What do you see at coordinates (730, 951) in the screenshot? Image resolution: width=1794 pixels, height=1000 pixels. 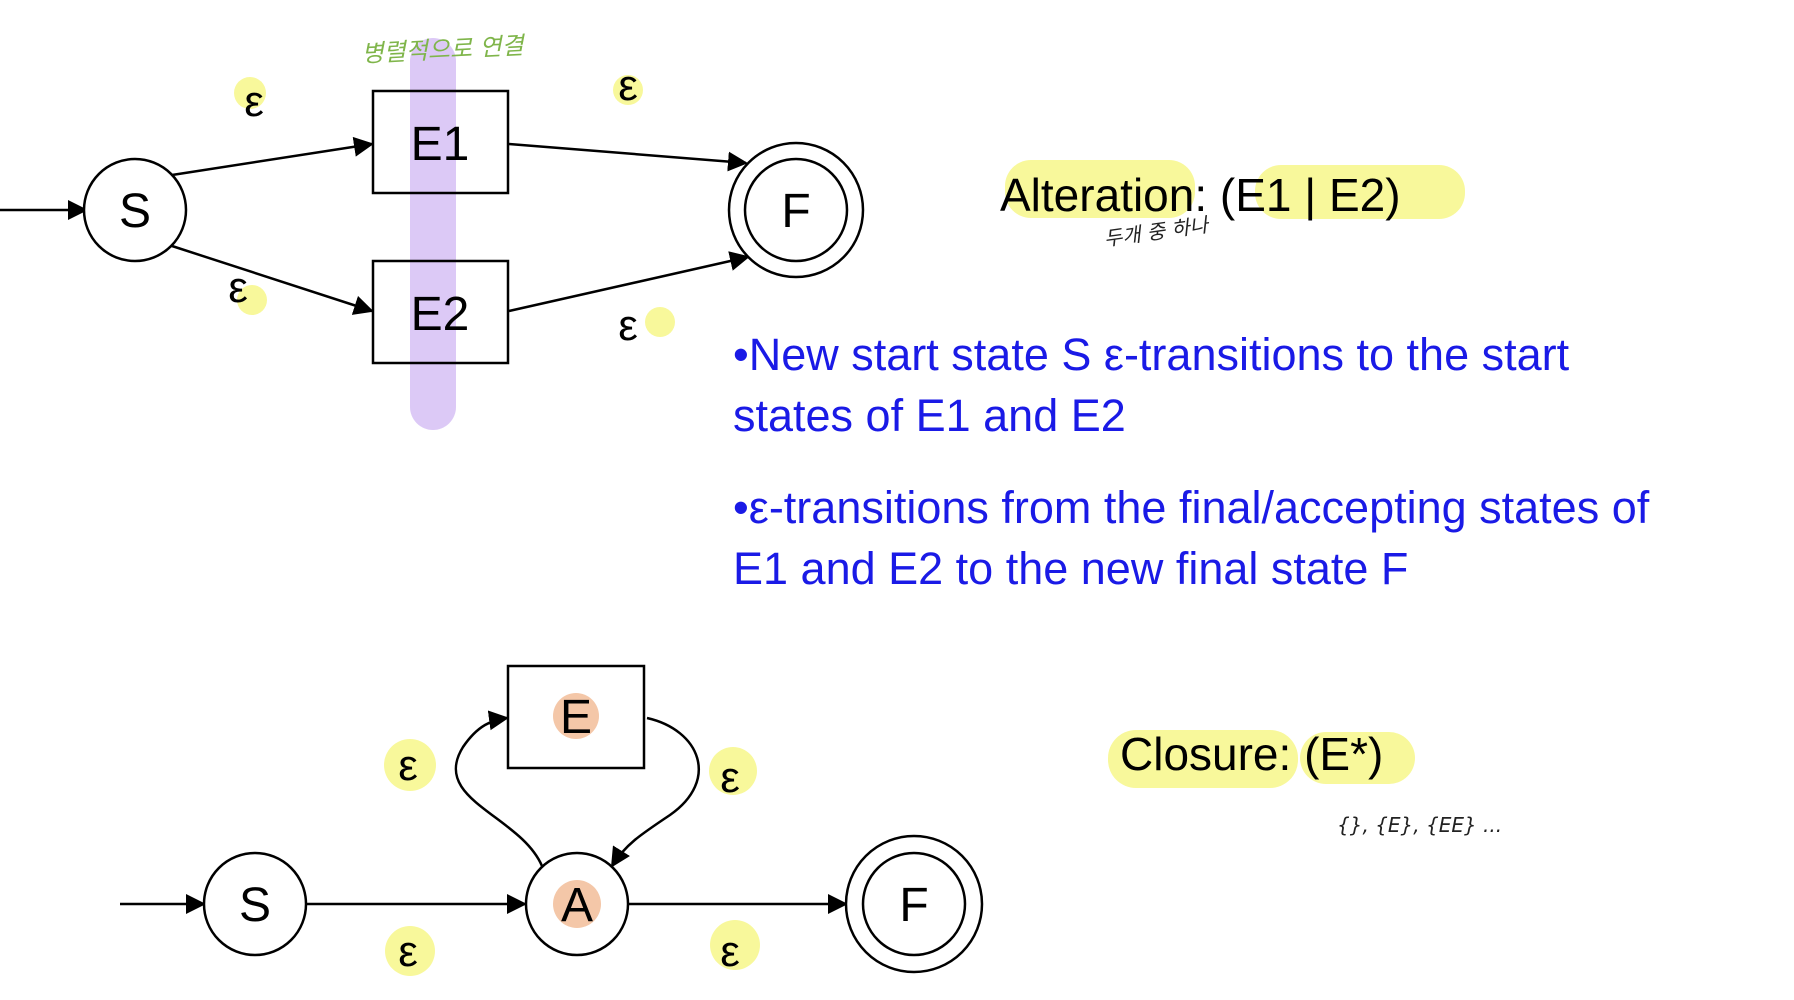 I see `epsilon-label-a-f: ε` at bounding box center [730, 951].